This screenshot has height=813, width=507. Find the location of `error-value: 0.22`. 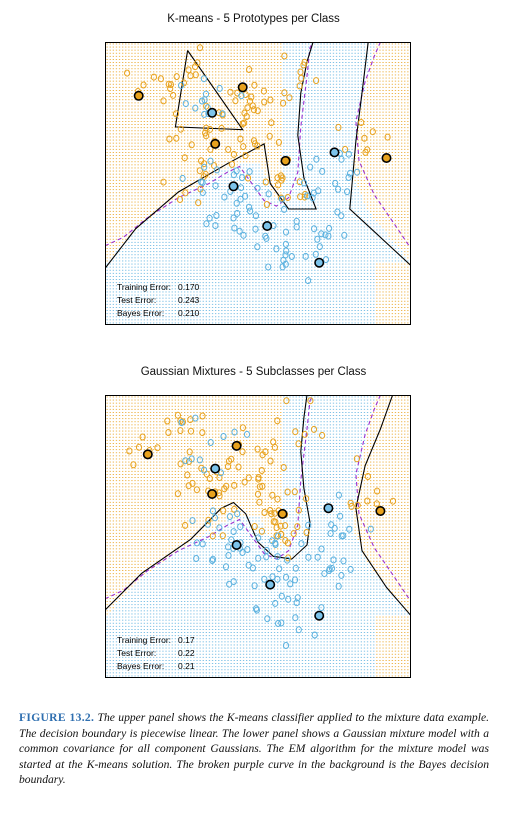

error-value: 0.22 is located at coordinates (186, 653).